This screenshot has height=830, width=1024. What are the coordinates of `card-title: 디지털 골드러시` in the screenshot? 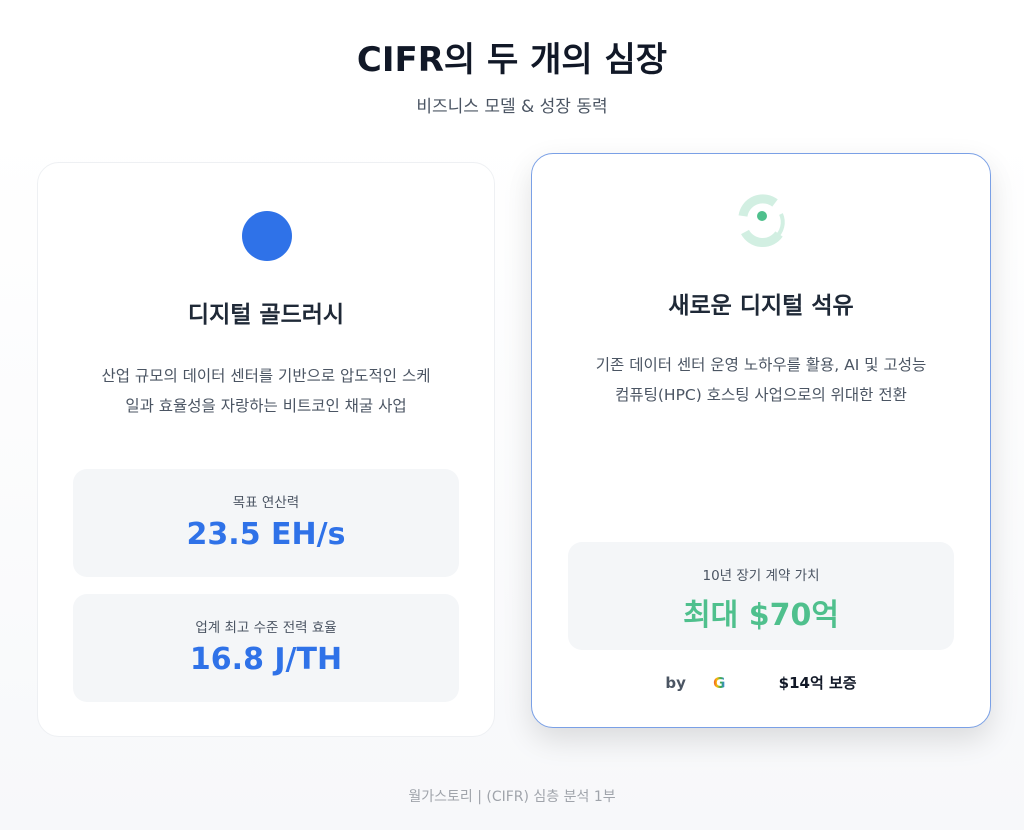 It's located at (266, 315).